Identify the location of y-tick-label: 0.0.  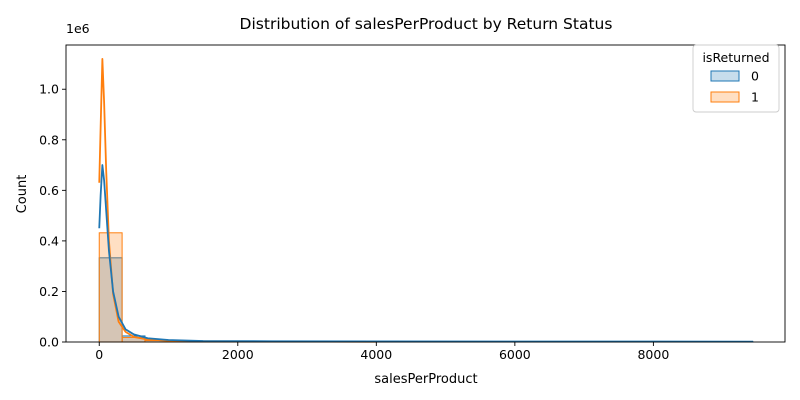
(49, 342).